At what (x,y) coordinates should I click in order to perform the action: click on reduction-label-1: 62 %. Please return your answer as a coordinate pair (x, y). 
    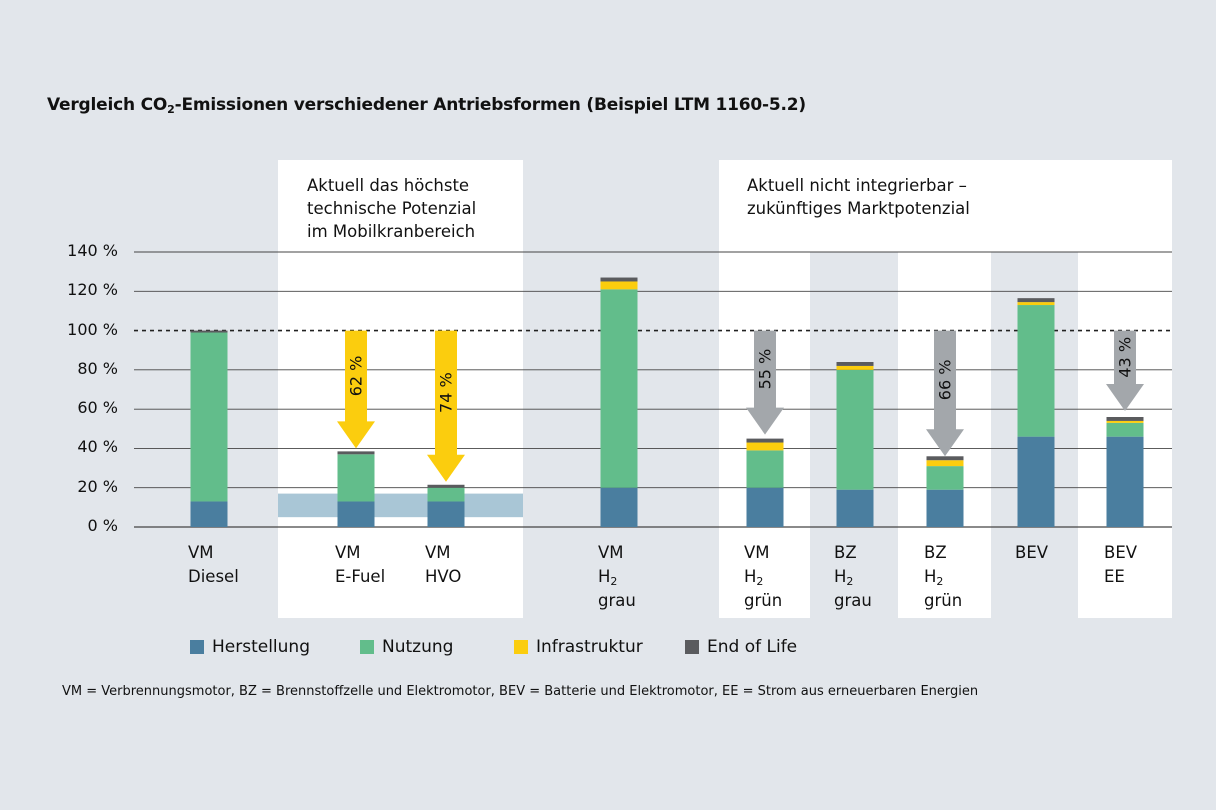
    Looking at the image, I should click on (356, 376).